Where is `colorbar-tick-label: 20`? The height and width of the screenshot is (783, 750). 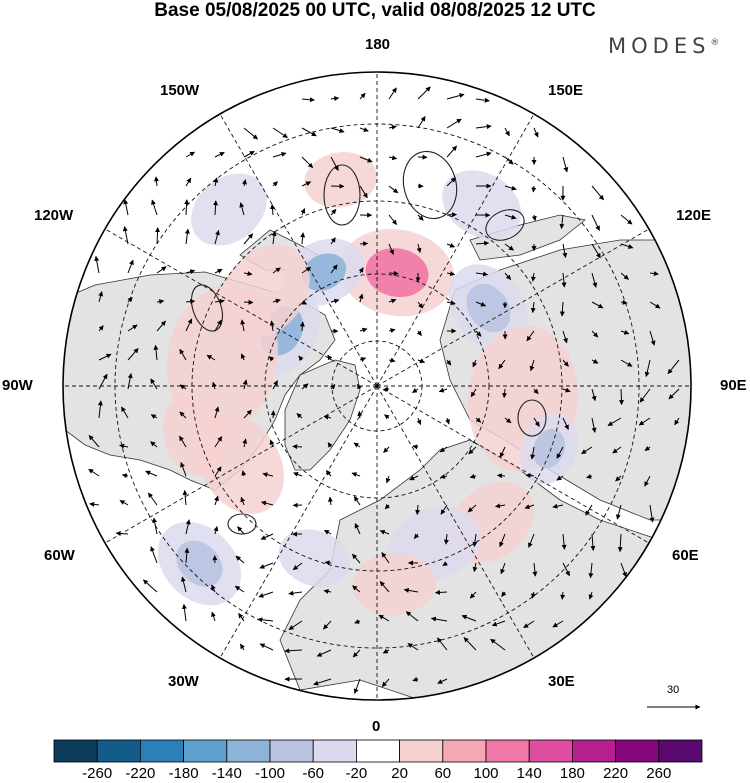
colorbar-tick-label: 20 is located at coordinates (399, 773).